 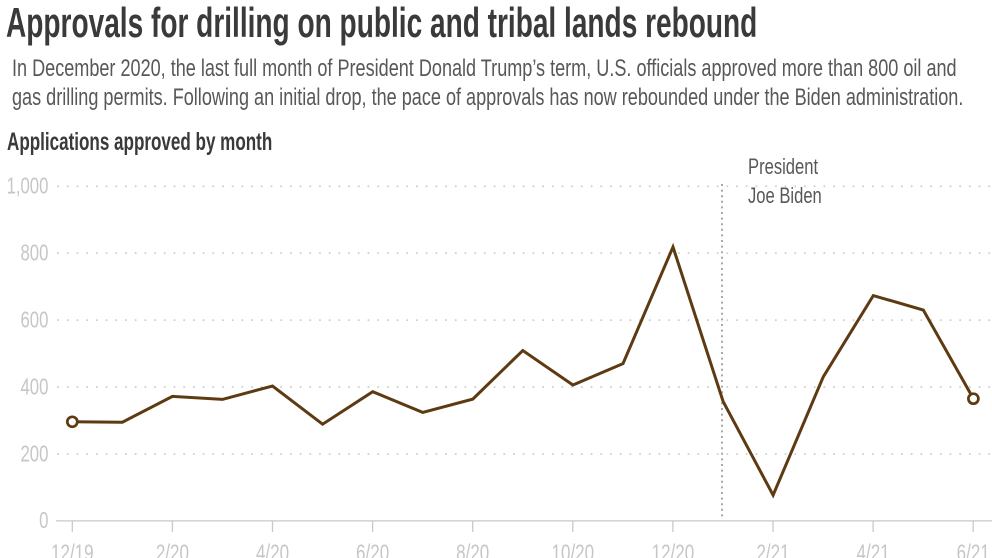 What do you see at coordinates (28, 186) in the screenshot?
I see `svg-text: 1,000` at bounding box center [28, 186].